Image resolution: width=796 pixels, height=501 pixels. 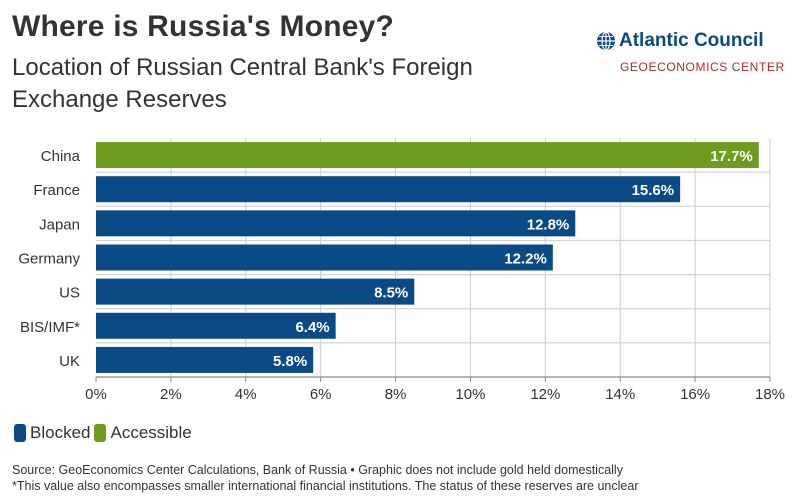 What do you see at coordinates (171, 394) in the screenshot?
I see `x-tick-label: 2%` at bounding box center [171, 394].